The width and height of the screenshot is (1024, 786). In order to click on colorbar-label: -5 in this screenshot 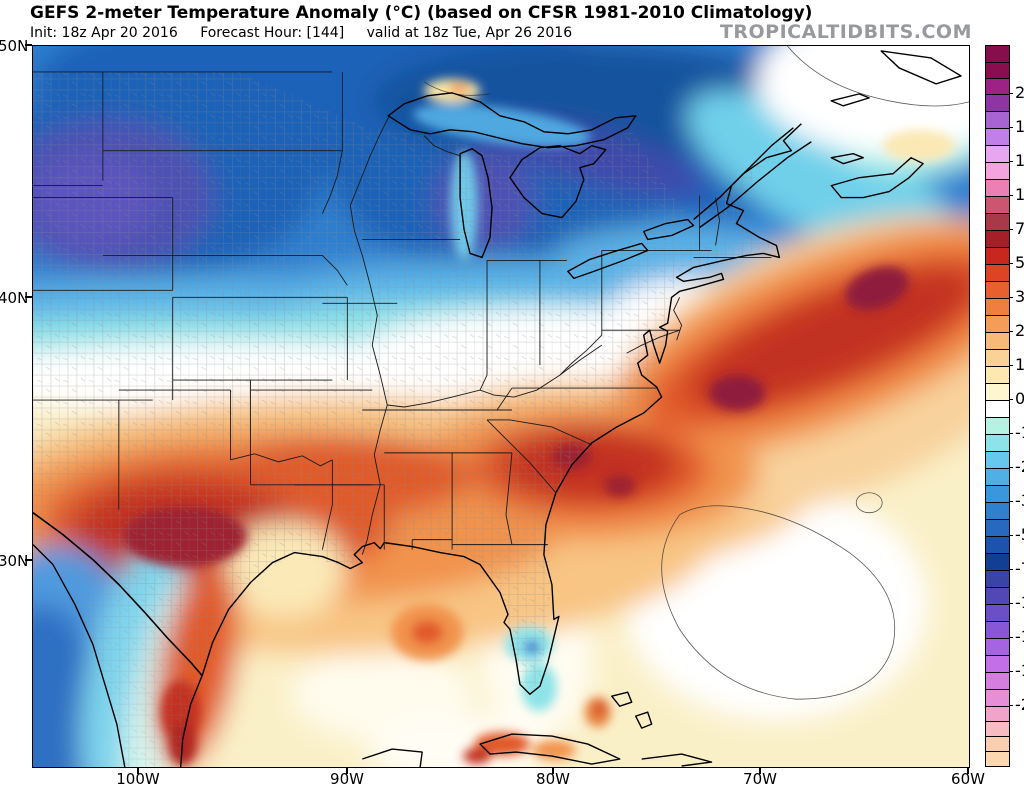, I will do `click(1019, 534)`.